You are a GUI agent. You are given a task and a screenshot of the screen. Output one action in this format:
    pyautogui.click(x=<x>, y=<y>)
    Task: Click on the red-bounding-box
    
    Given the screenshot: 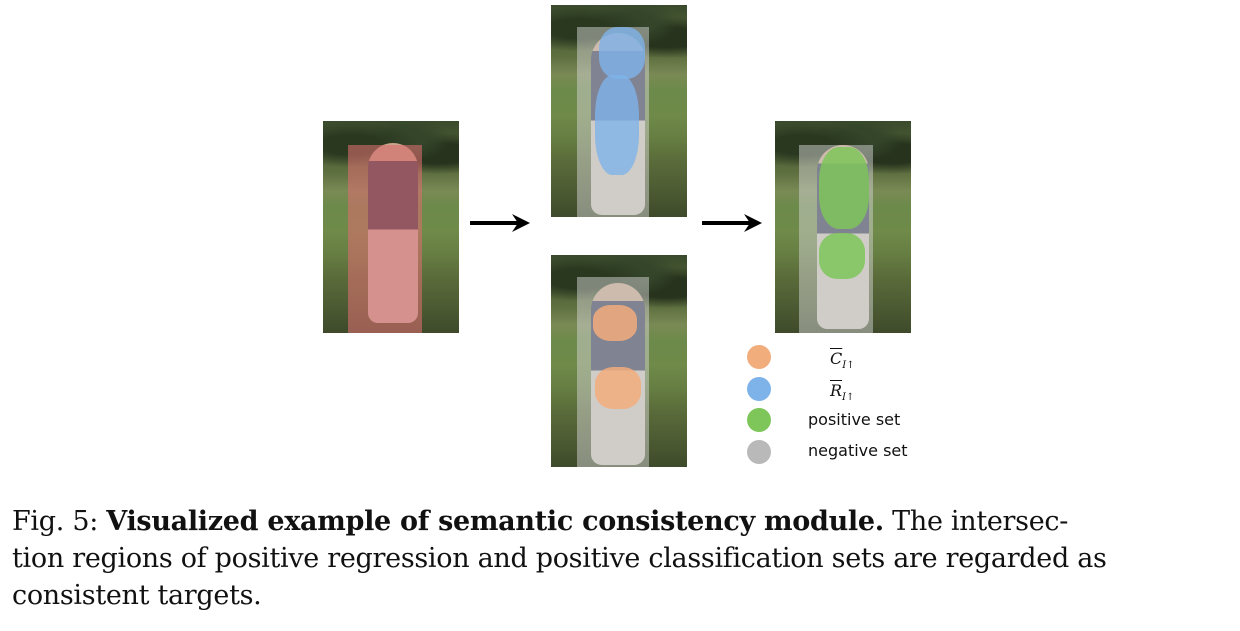 What is the action you would take?
    pyautogui.click(x=385, y=239)
    